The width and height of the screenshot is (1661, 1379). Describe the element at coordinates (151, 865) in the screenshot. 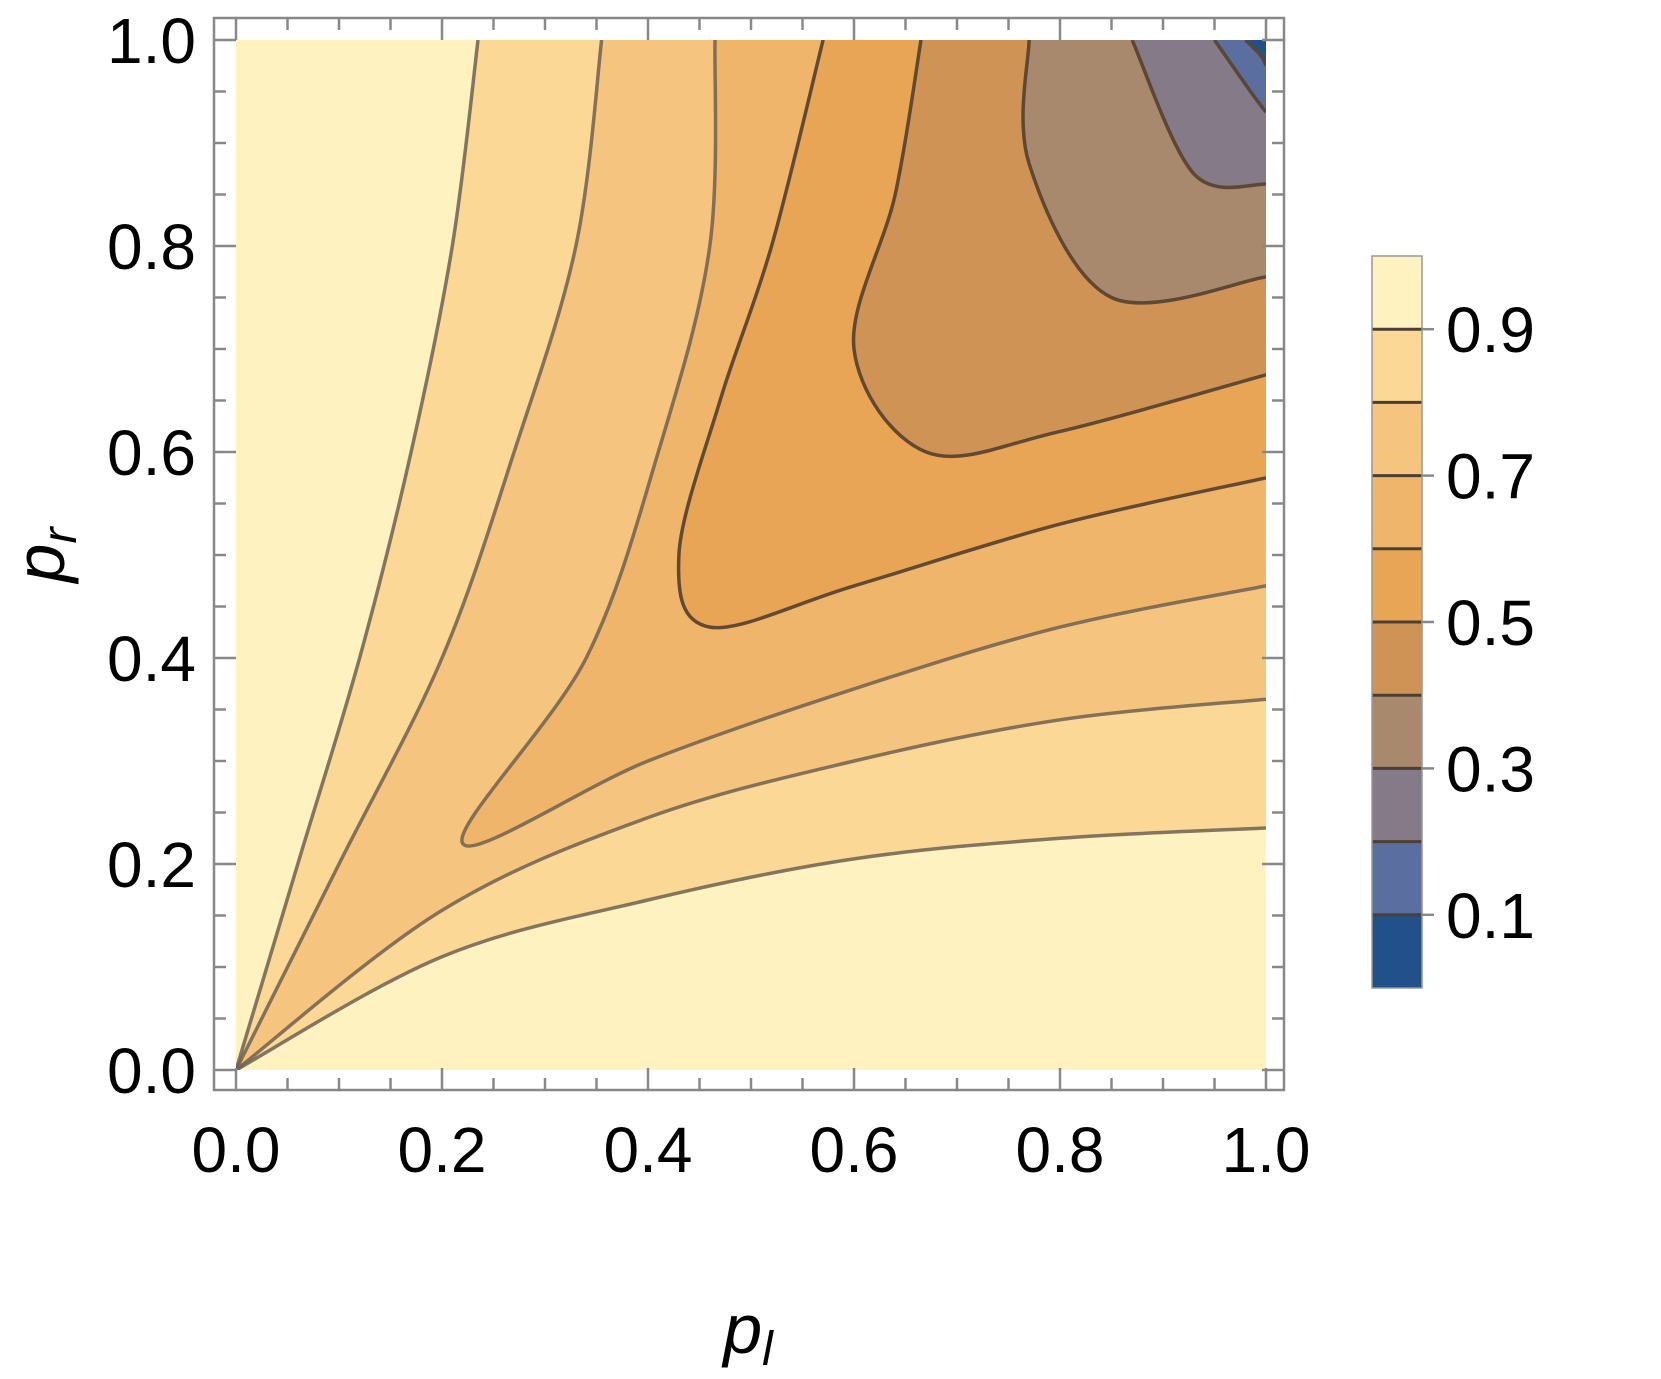

I see `y-tick-label: 0.2` at that location.